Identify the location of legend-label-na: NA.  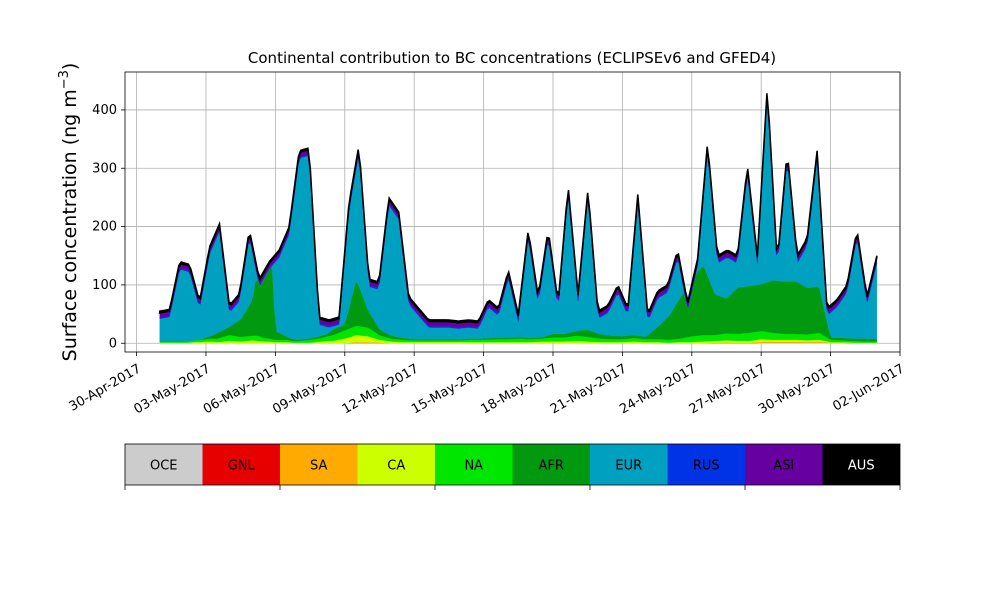
(473, 466).